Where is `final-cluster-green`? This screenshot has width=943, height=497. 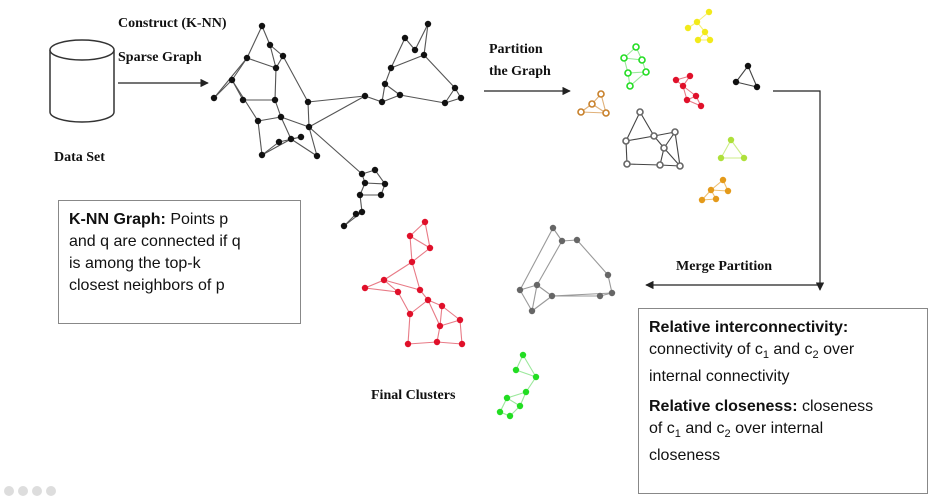
final-cluster-green is located at coordinates (518, 385).